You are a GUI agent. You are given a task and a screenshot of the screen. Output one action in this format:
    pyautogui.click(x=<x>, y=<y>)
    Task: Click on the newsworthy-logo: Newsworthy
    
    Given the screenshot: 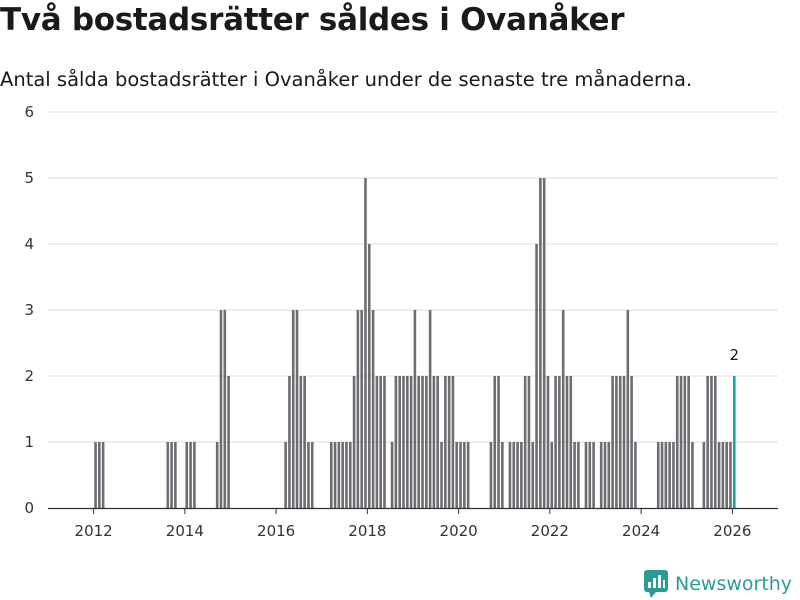 What is the action you would take?
    pyautogui.click(x=718, y=584)
    